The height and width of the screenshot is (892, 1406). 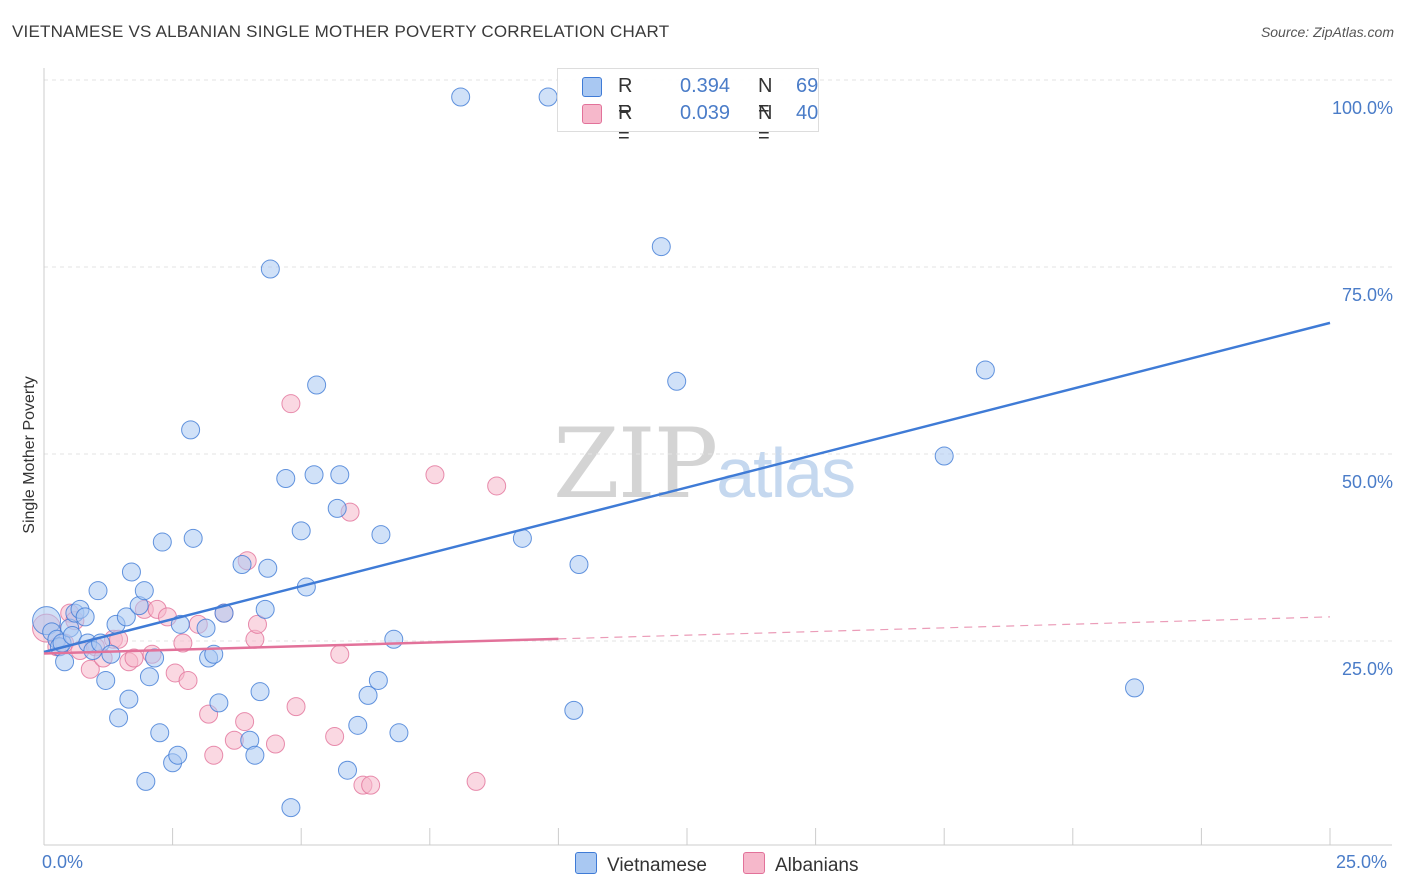 What do you see at coordinates (1362, 862) in the screenshot?
I see `x-tick-label-max: 25.0%` at bounding box center [1362, 862].